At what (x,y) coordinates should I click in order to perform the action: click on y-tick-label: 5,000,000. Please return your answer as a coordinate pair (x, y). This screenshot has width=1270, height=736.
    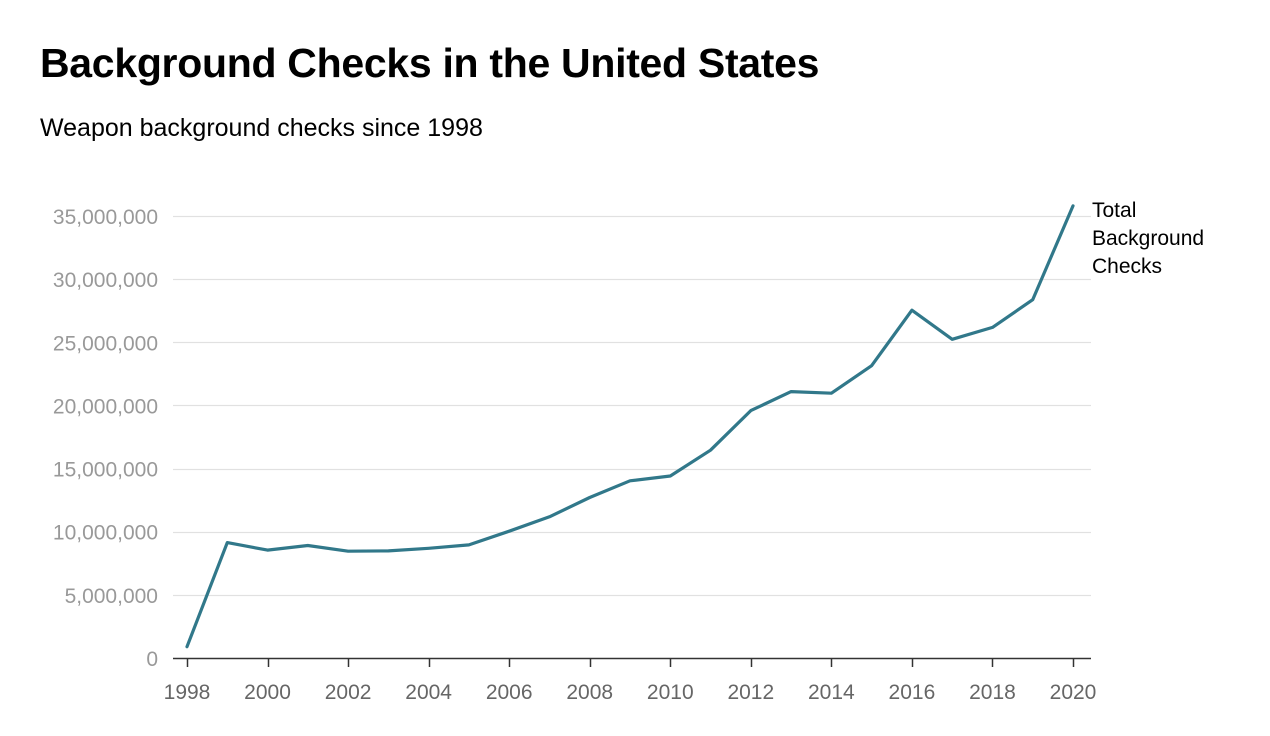
    Looking at the image, I should click on (111, 596).